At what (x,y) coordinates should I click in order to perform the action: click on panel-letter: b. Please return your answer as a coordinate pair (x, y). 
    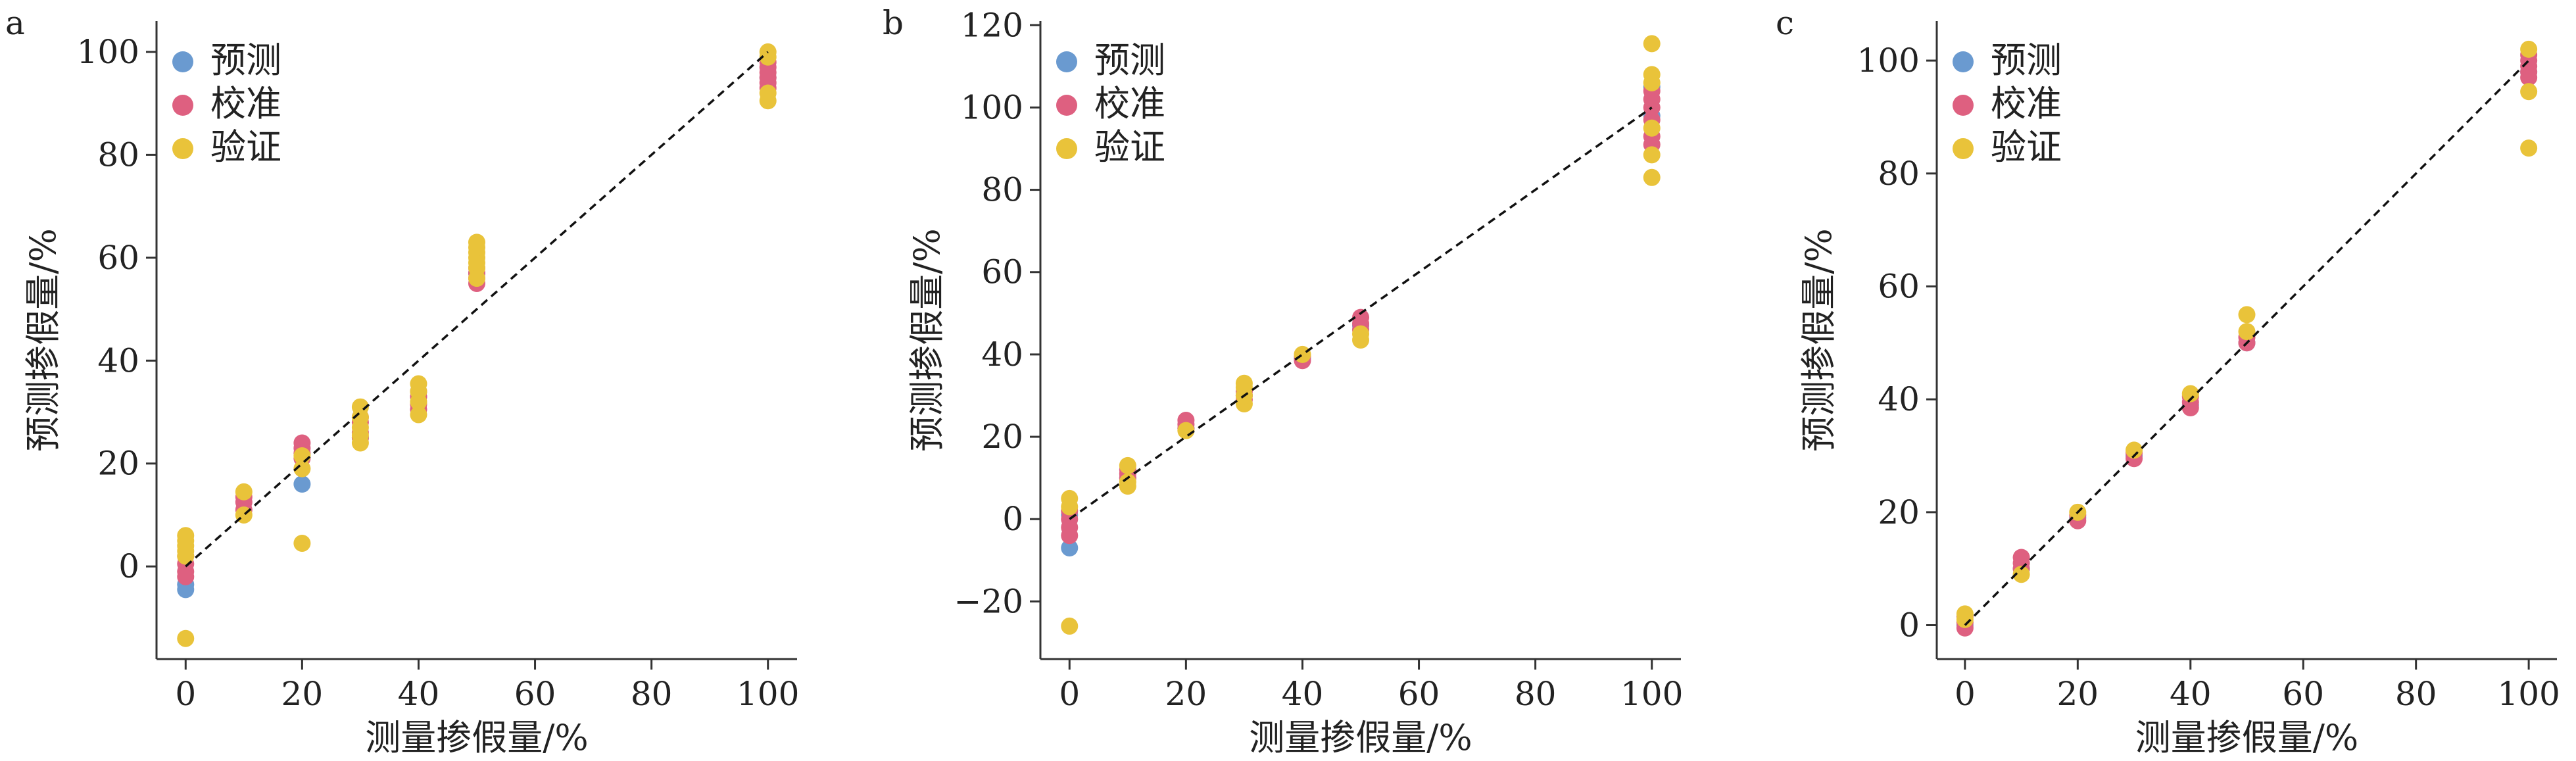
    Looking at the image, I should click on (893, 23).